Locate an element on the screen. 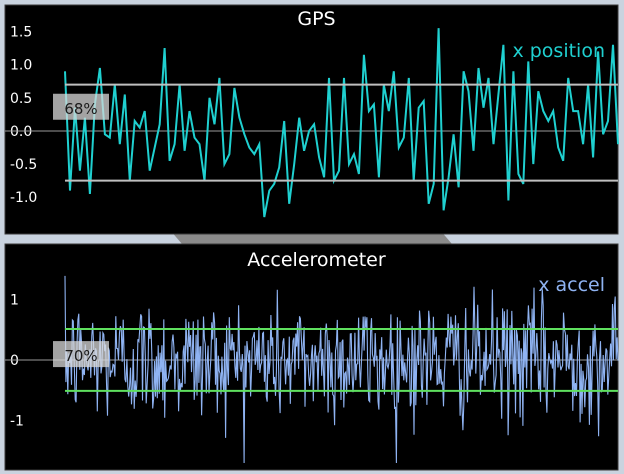 This screenshot has width=624, height=474. accel-fraction-label: 70% is located at coordinates (80, 356).